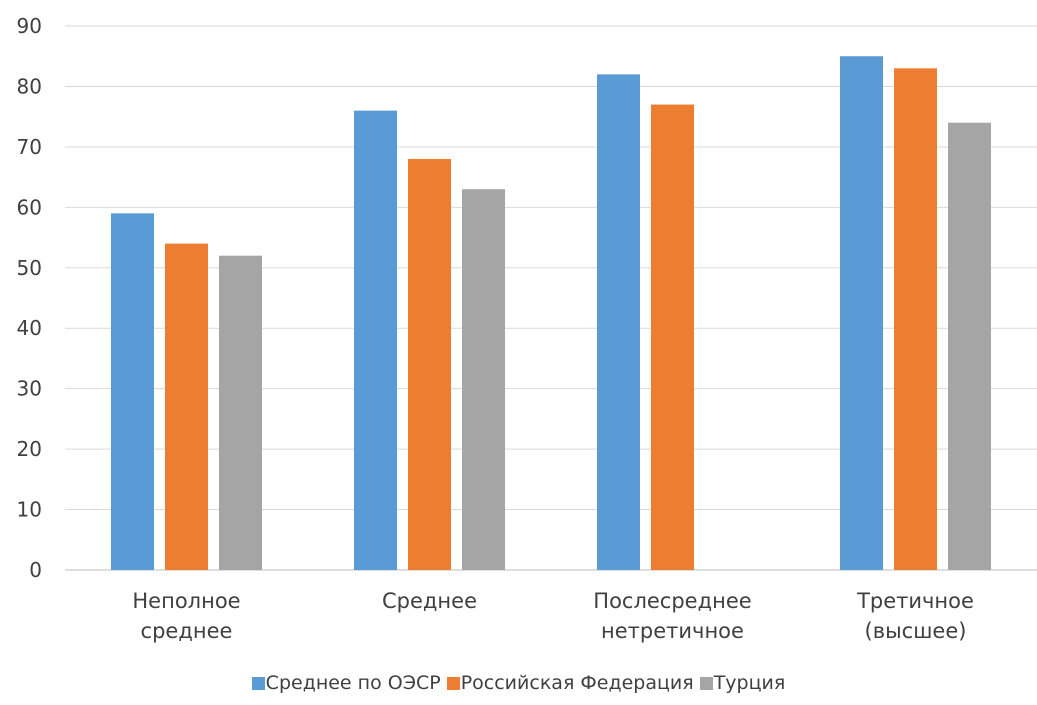 The width and height of the screenshot is (1037, 705). I want to click on y-tick-label: 40, so click(29, 328).